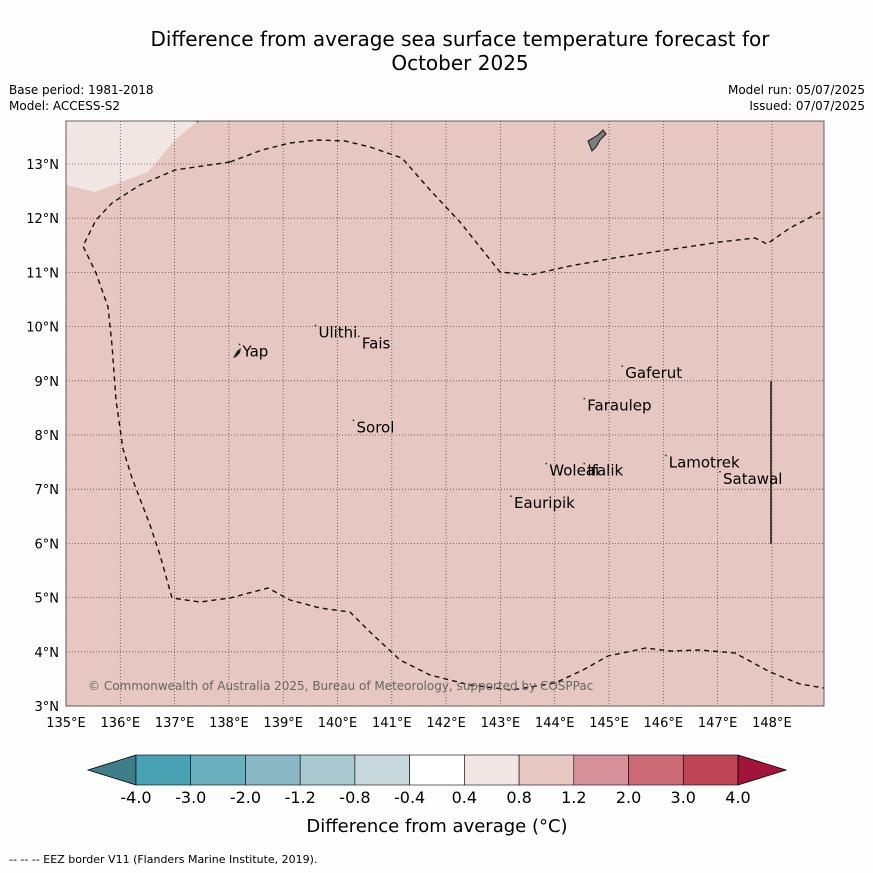 The width and height of the screenshot is (873, 873). What do you see at coordinates (47, 599) in the screenshot?
I see `latitude-label: 5°N` at bounding box center [47, 599].